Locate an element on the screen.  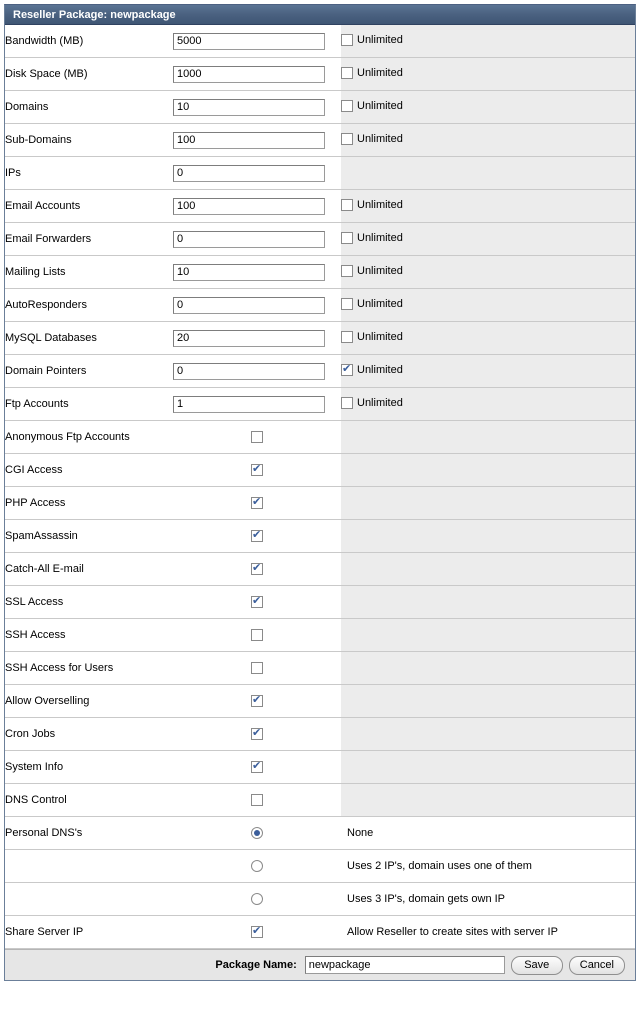
sub-domains-input is located at coordinates (249, 140).